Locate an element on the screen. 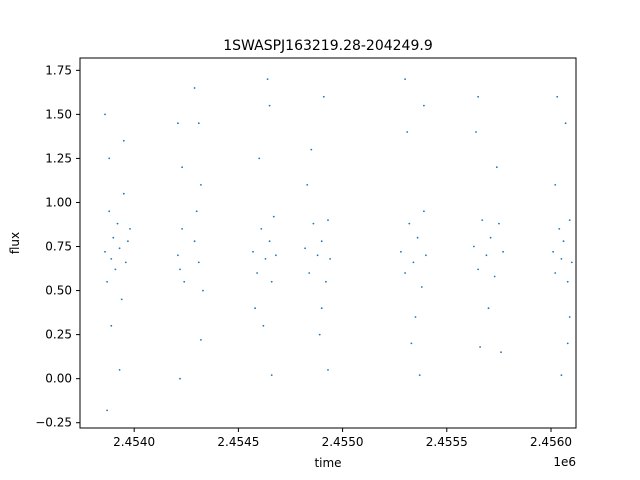 This screenshot has width=640, height=480. y-tick-label: −0.25 is located at coordinates (53, 423).